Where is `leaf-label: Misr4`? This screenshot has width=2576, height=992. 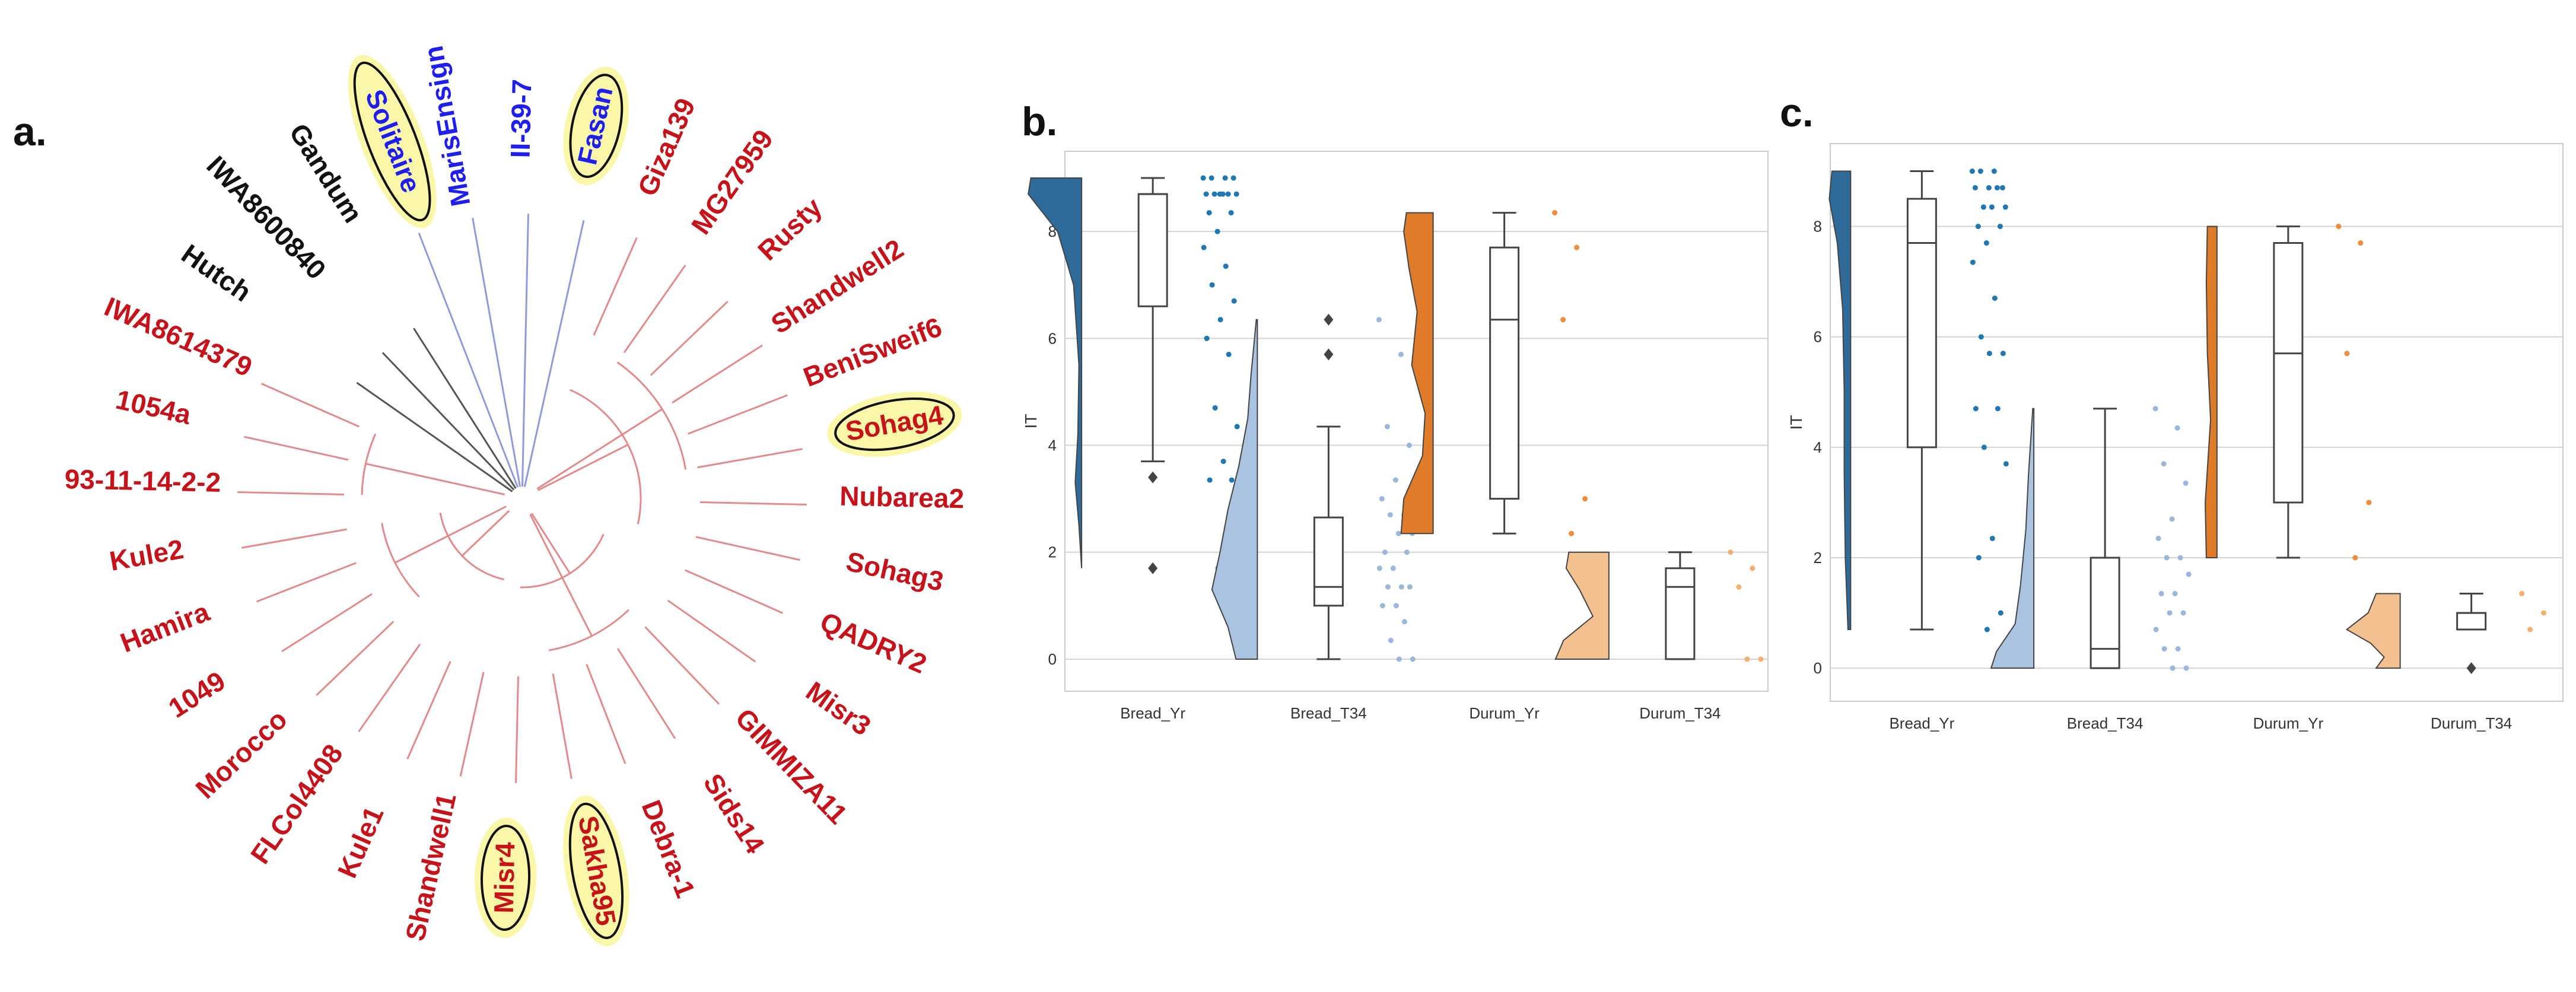 leaf-label: Misr4 is located at coordinates (504, 877).